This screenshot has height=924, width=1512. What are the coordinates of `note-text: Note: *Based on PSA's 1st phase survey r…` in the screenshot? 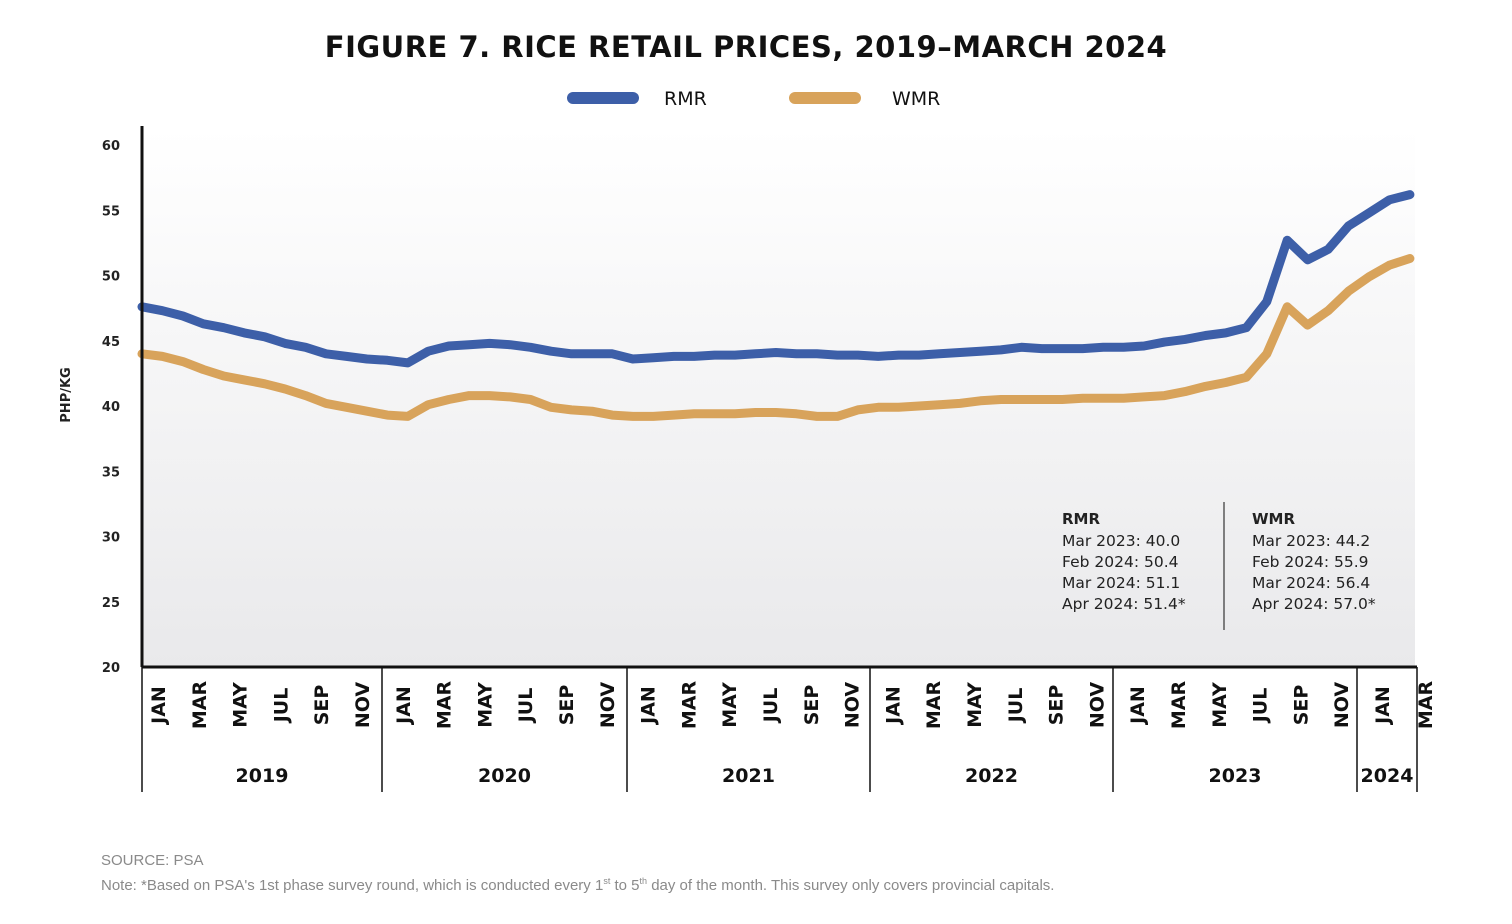 It's located at (577, 883).